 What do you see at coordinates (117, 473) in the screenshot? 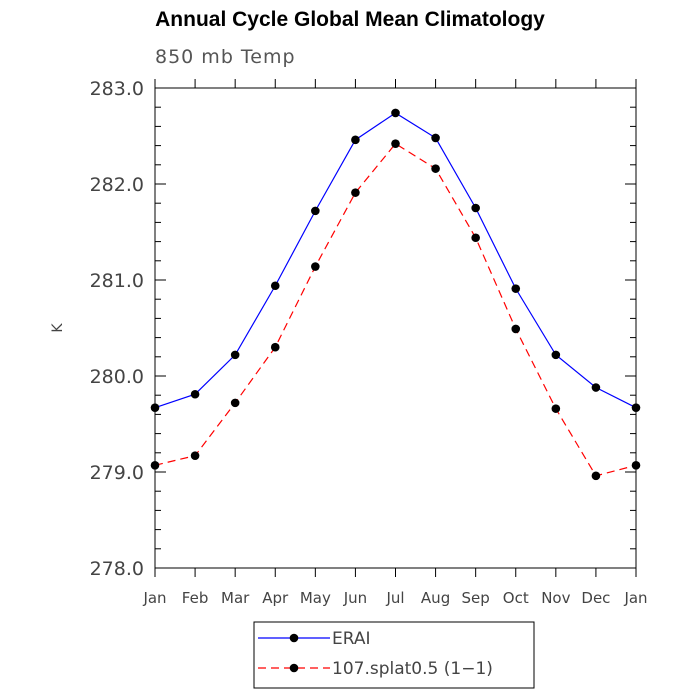
I see `y-tick-label: 279.0` at bounding box center [117, 473].